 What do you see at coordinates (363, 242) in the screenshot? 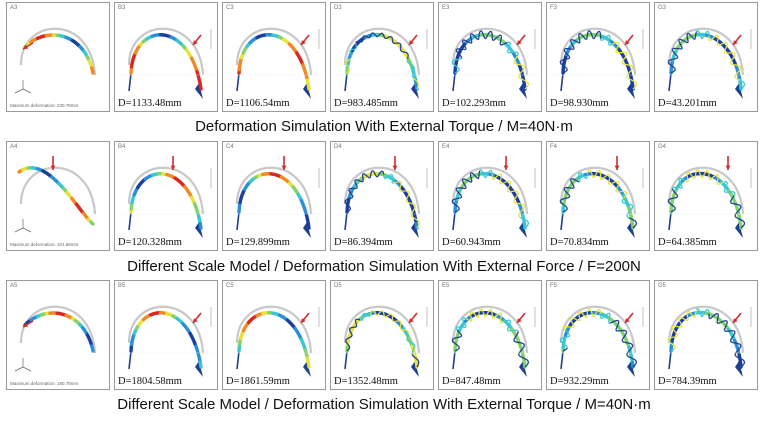
I see `deformation-value: D=86.394mm` at bounding box center [363, 242].